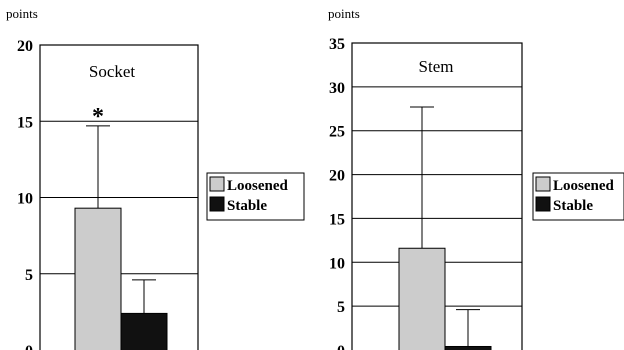 Image resolution: width=624 pixels, height=350 pixels. I want to click on y-tick-label: 35, so click(337, 44).